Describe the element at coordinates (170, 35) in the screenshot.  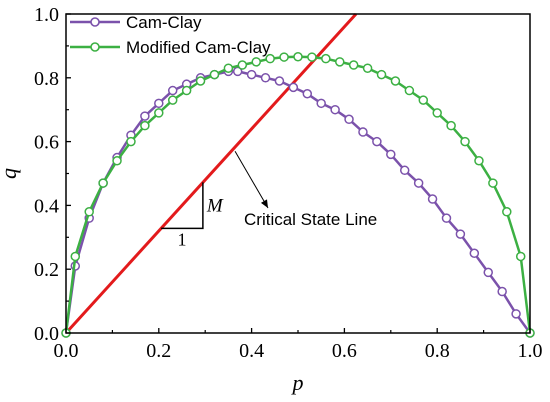
I see `legend: Cam-Clay Modified Cam-Clay` at that location.